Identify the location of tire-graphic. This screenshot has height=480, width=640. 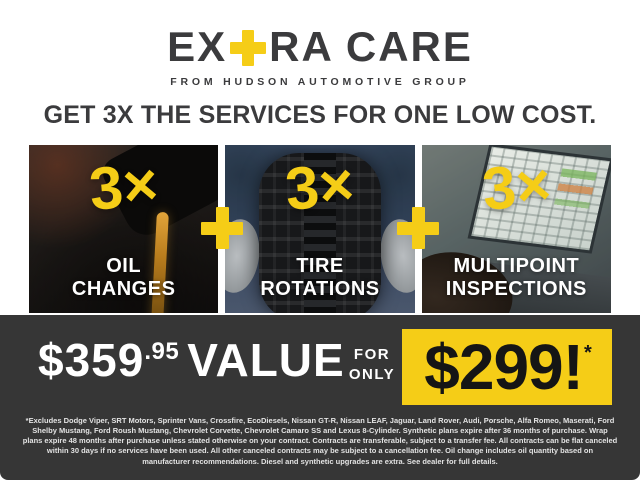
(320, 233).